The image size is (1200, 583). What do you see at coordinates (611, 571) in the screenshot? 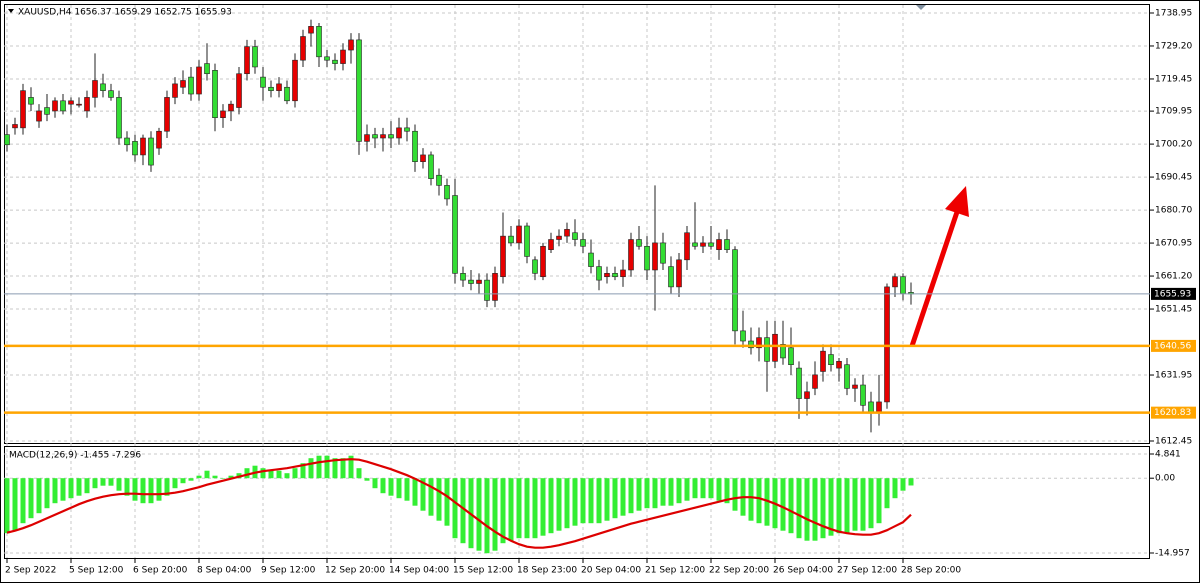
I see `x-tick-label: 20 Sep 04:00` at bounding box center [611, 571].